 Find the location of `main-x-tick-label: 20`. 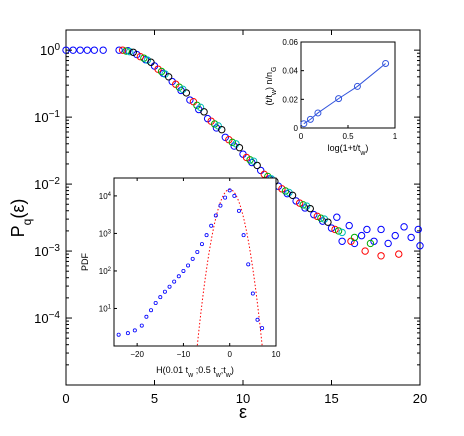

main-x-tick-label: 20 is located at coordinates (420, 398).